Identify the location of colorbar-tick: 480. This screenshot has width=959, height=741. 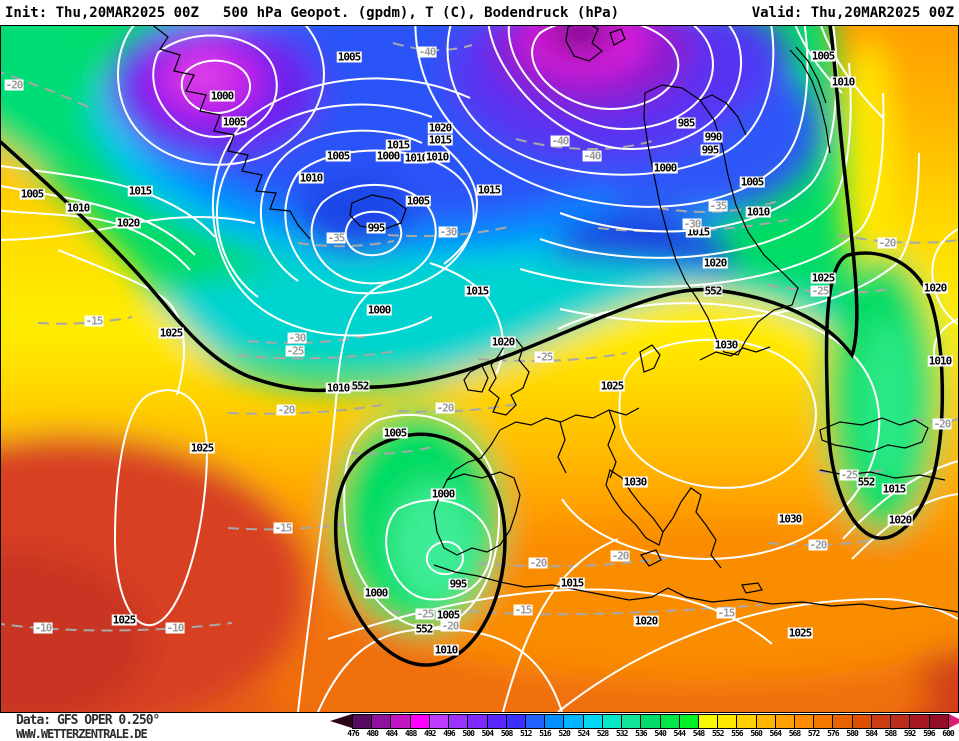
(372, 733).